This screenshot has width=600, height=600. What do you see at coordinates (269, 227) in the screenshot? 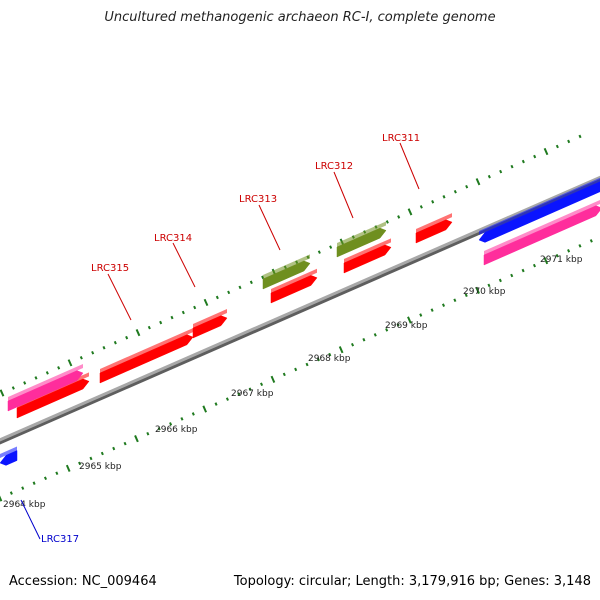
I see `leader-line-lrc313` at bounding box center [269, 227].